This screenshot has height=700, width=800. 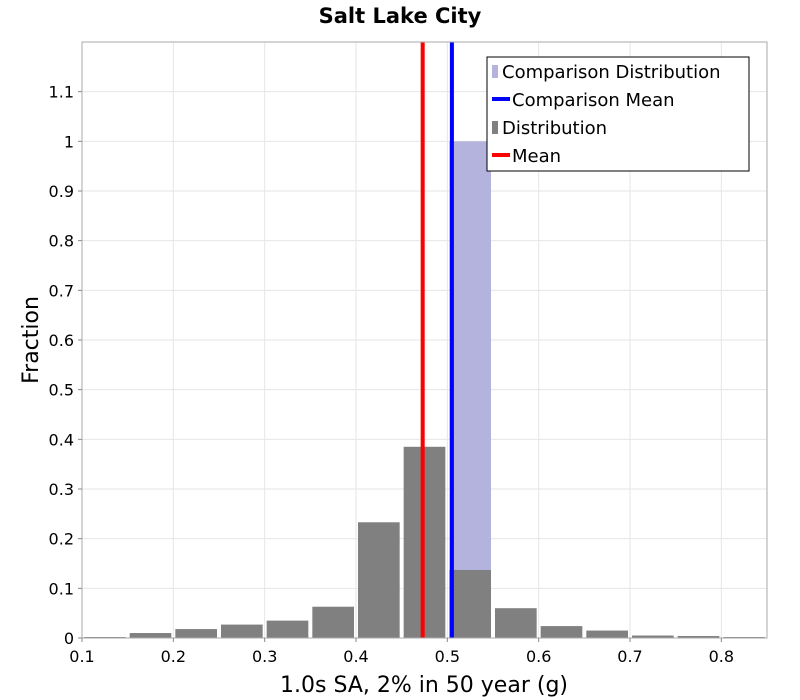 What do you see at coordinates (61, 340) in the screenshot?
I see `y-tick-label: 0.6` at bounding box center [61, 340].